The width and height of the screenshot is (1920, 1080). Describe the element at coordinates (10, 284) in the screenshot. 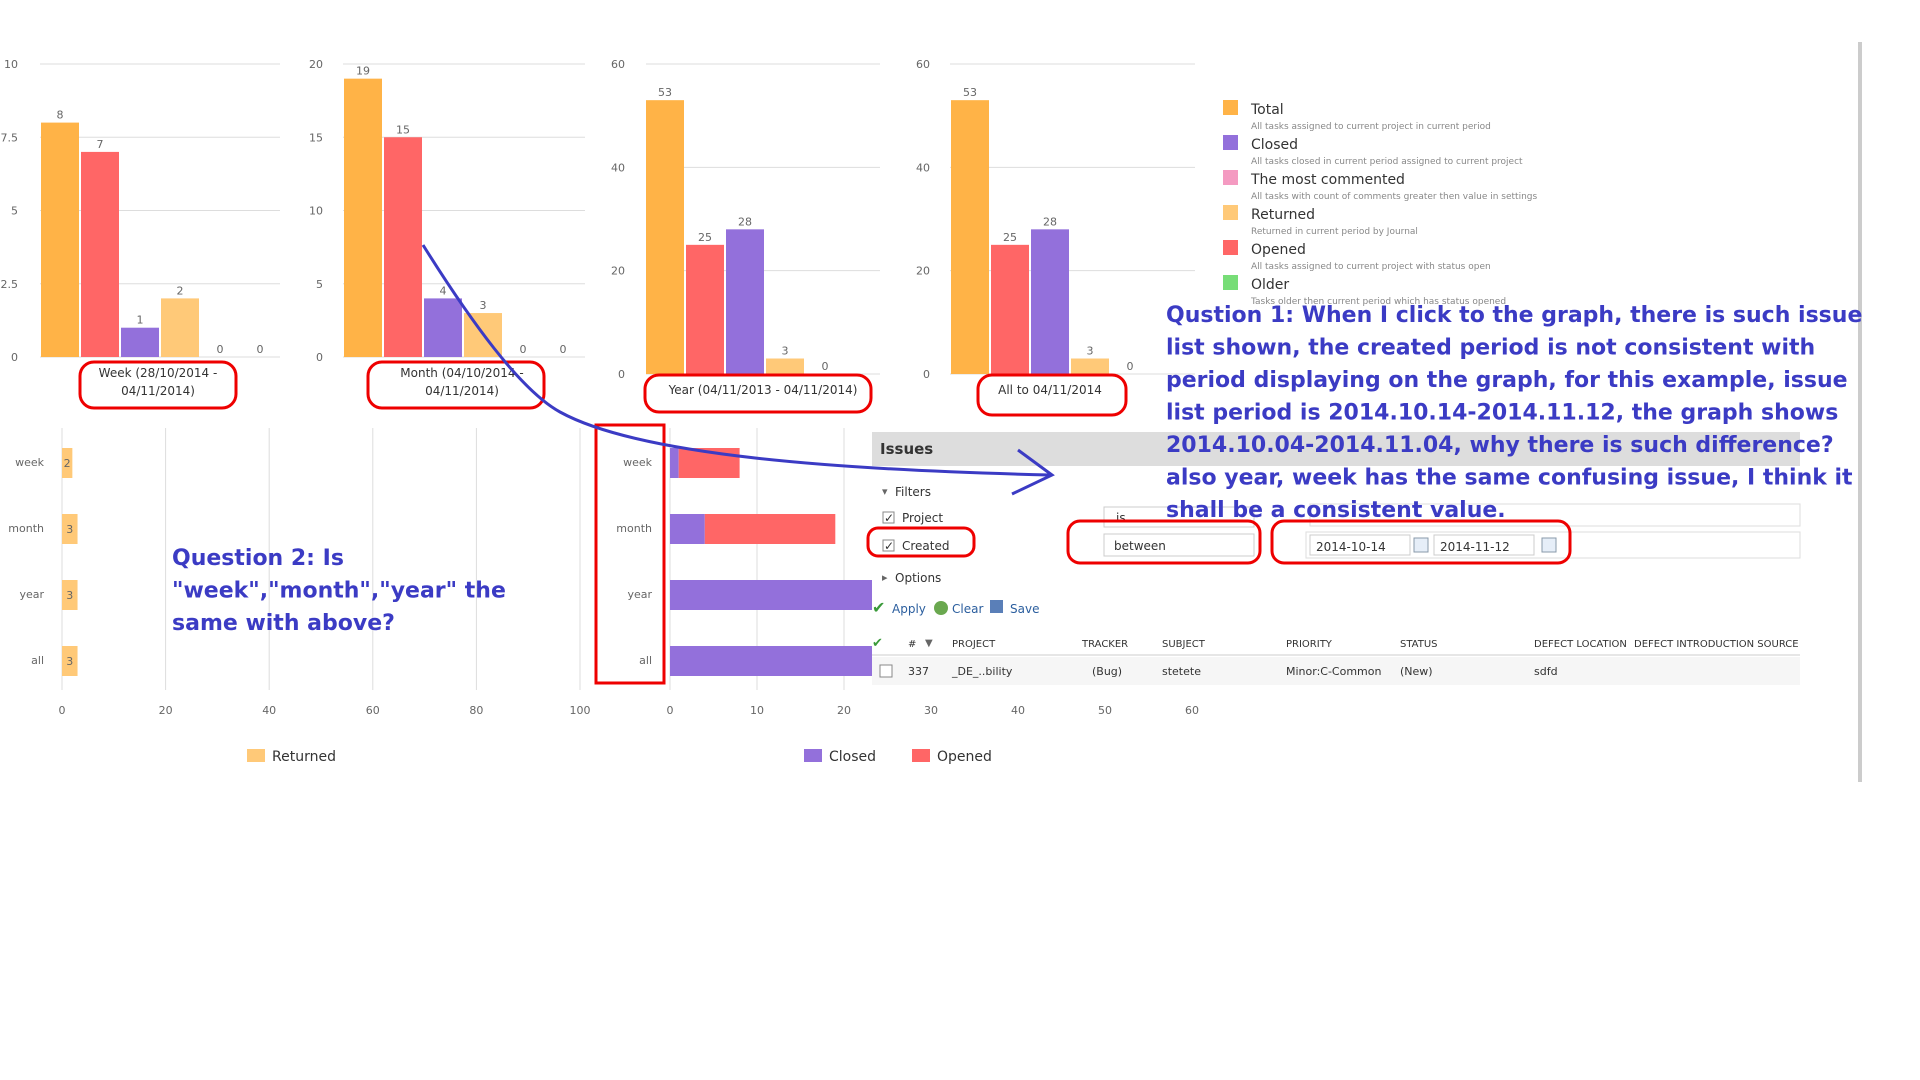

I see `y-tick-label: 2.5` at that location.